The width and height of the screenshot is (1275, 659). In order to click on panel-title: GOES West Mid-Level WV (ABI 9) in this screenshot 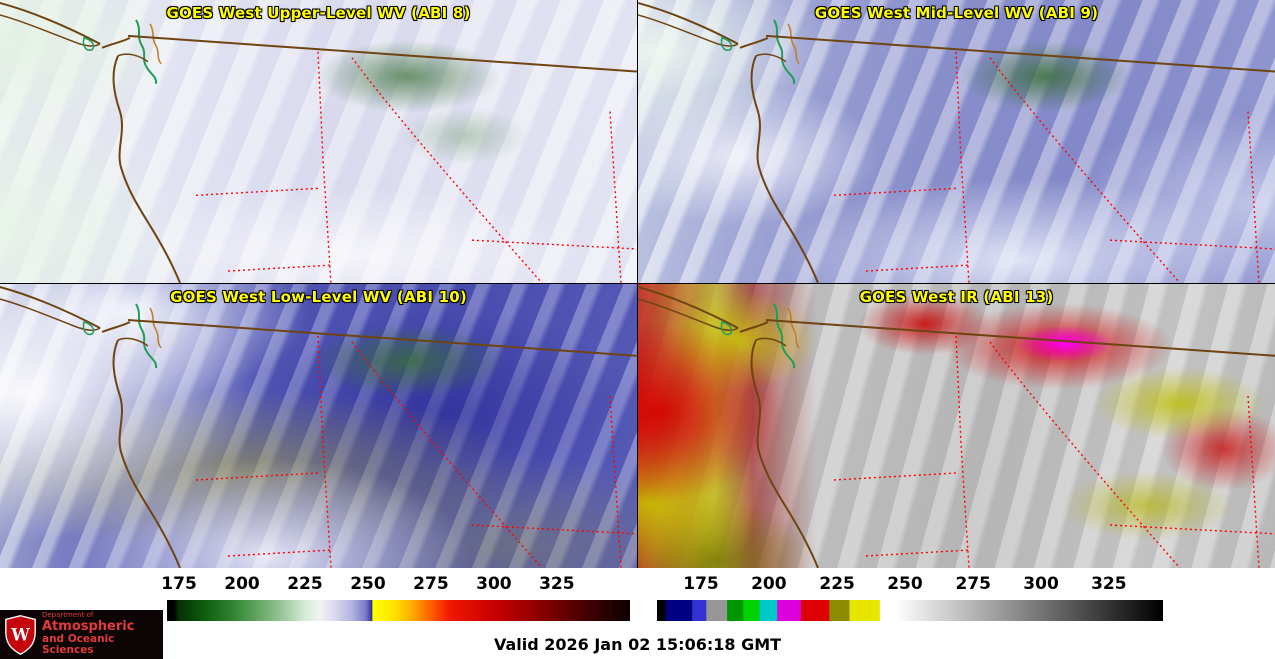, I will do `click(956, 13)`.